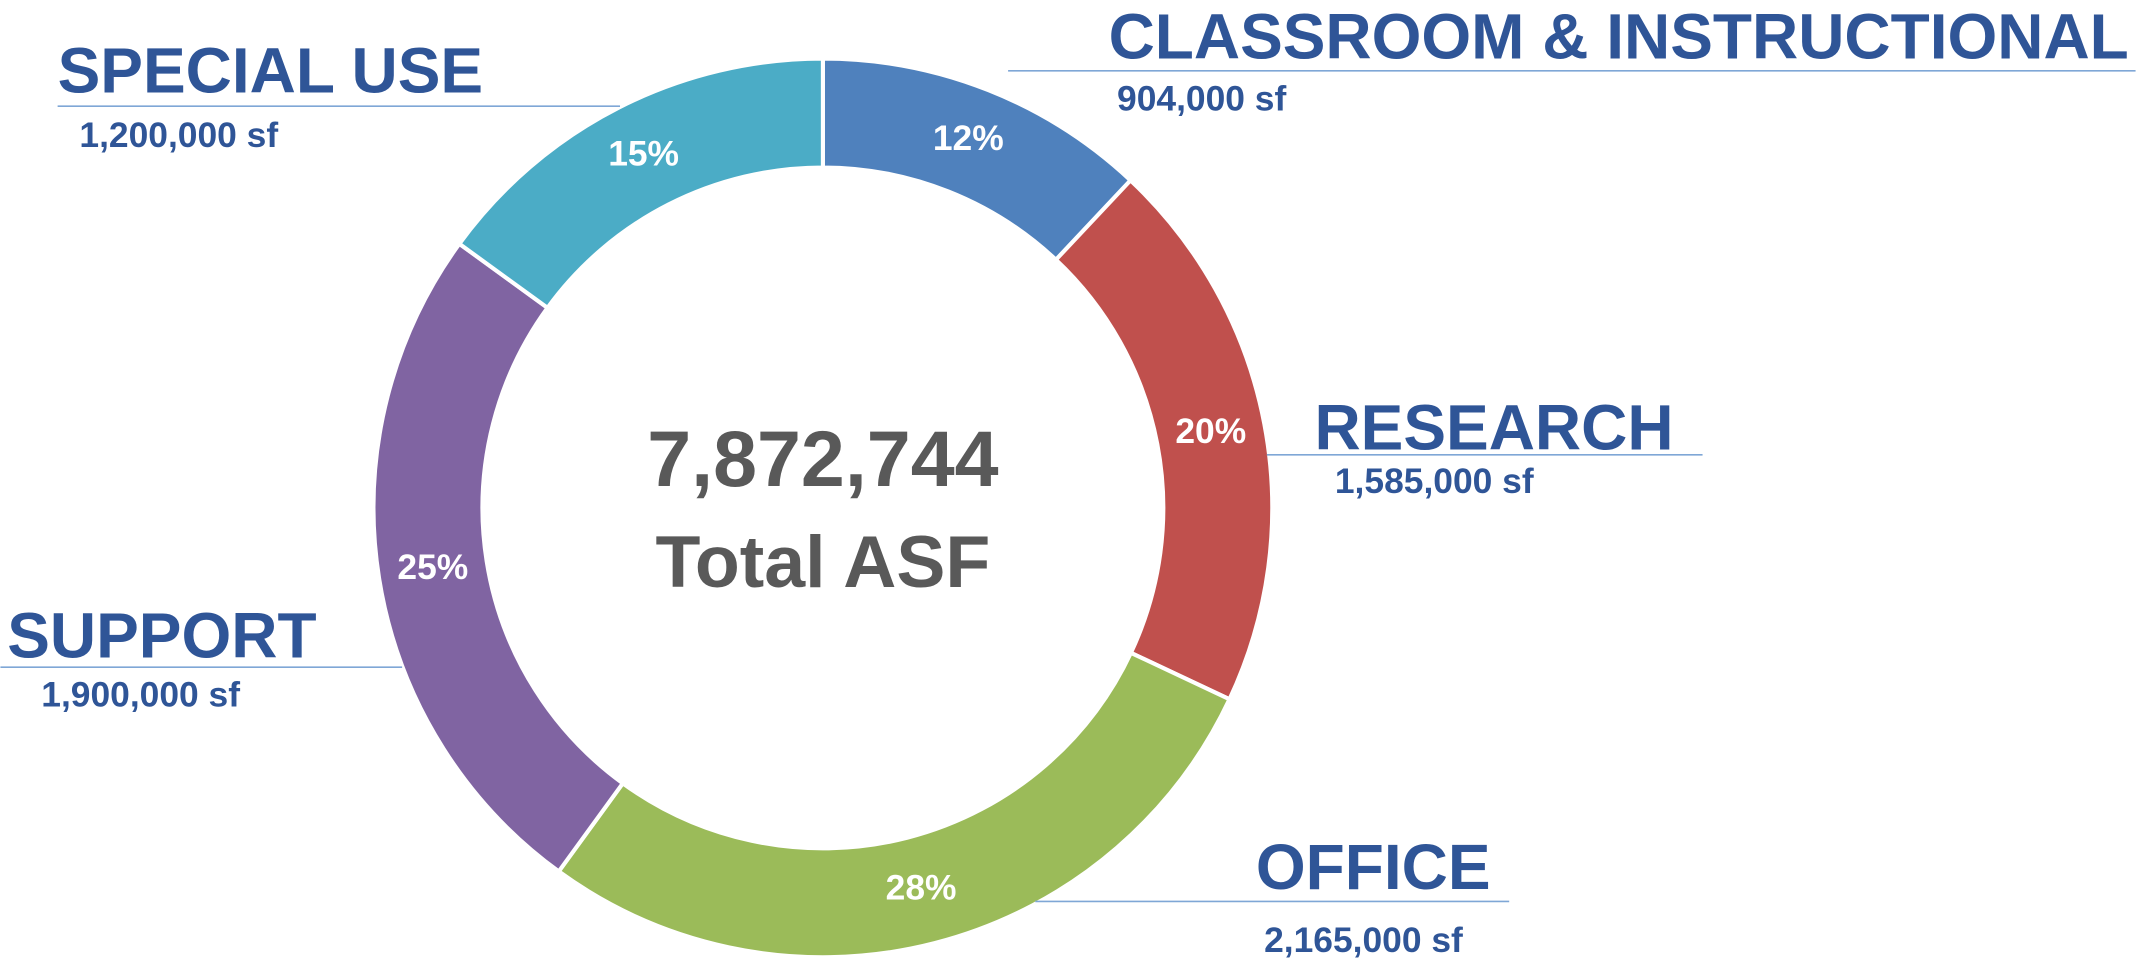 The height and width of the screenshot is (960, 2136). I want to click on percent-label: 25%, so click(432, 567).